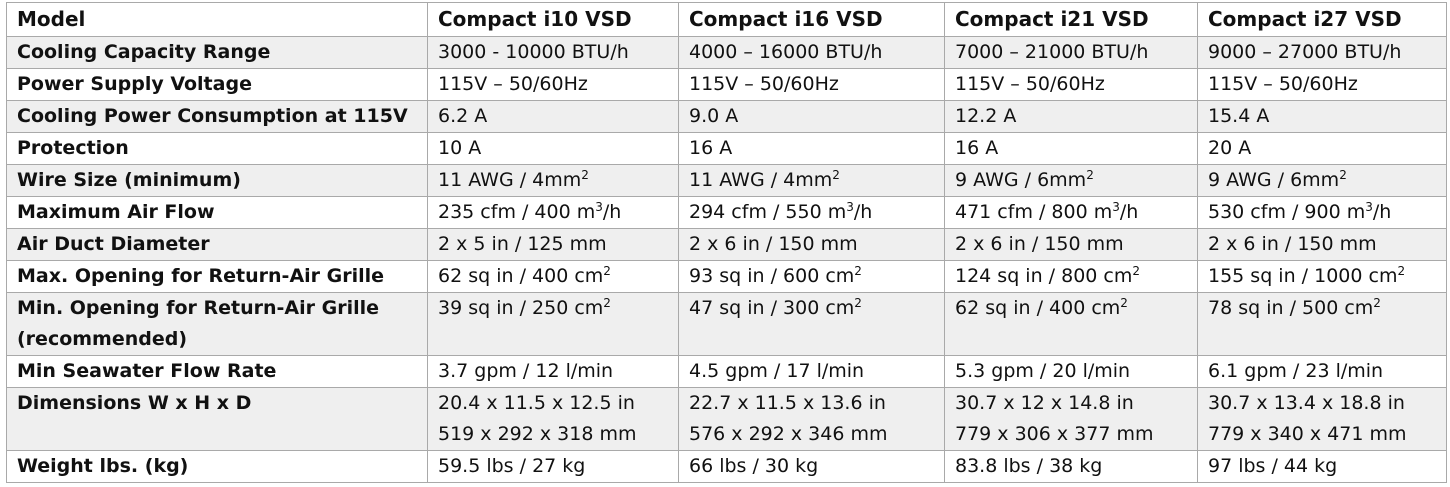 This screenshot has height=487, width=1450. What do you see at coordinates (1071, 466) in the screenshot?
I see `cell-compact-i21: 83.8 lbs / 38 kg` at bounding box center [1071, 466].